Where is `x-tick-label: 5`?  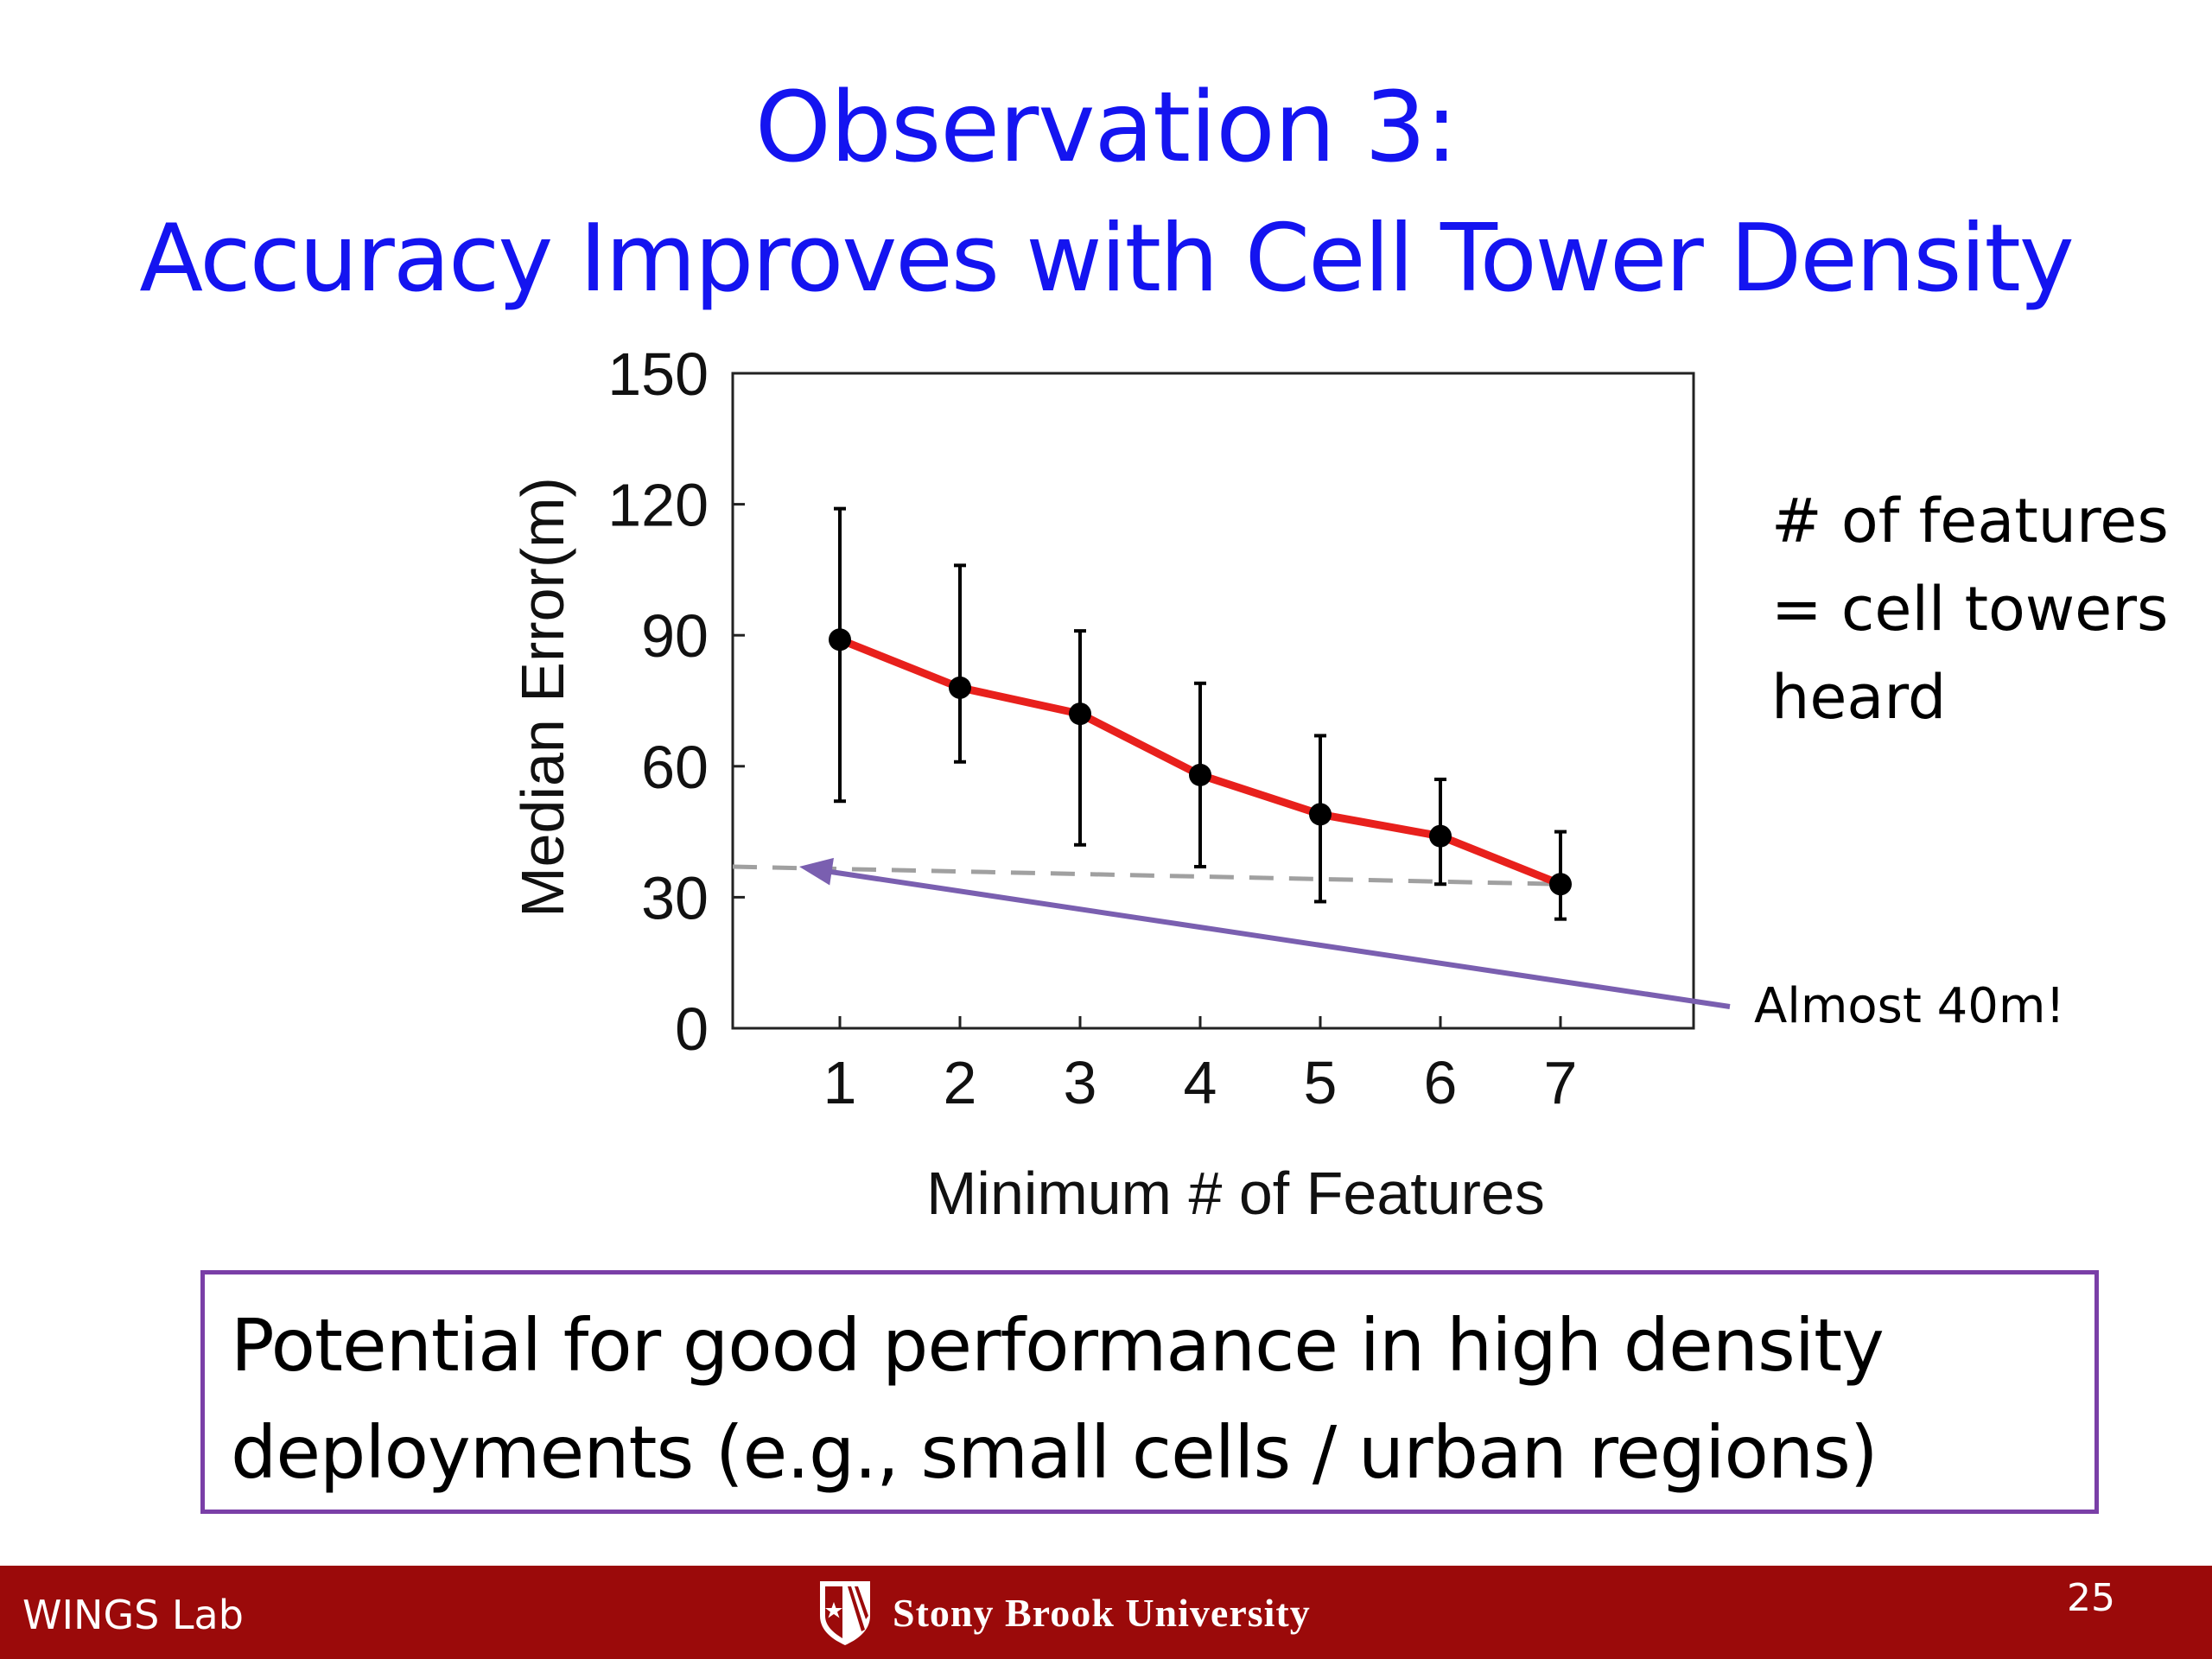
x-tick-label: 5 is located at coordinates (1321, 1082).